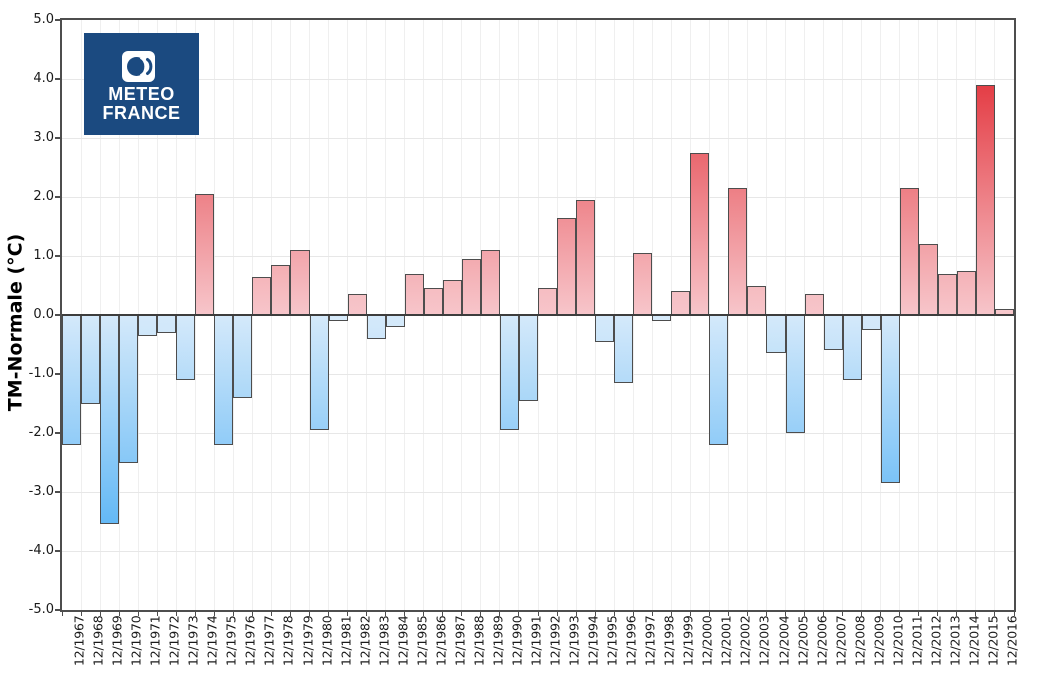 The image size is (1043, 684). Describe the element at coordinates (403, 641) in the screenshot. I see `x-tick-label: 12/1984` at that location.